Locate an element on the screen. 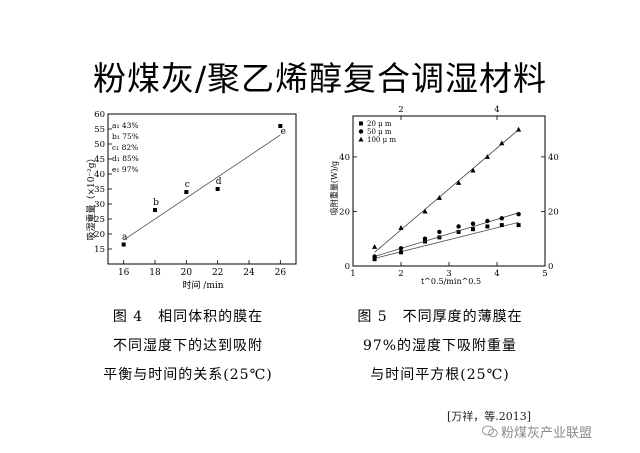 The width and height of the screenshot is (640, 453). fig5-legend-entry: 100 μ m is located at coordinates (381, 140).